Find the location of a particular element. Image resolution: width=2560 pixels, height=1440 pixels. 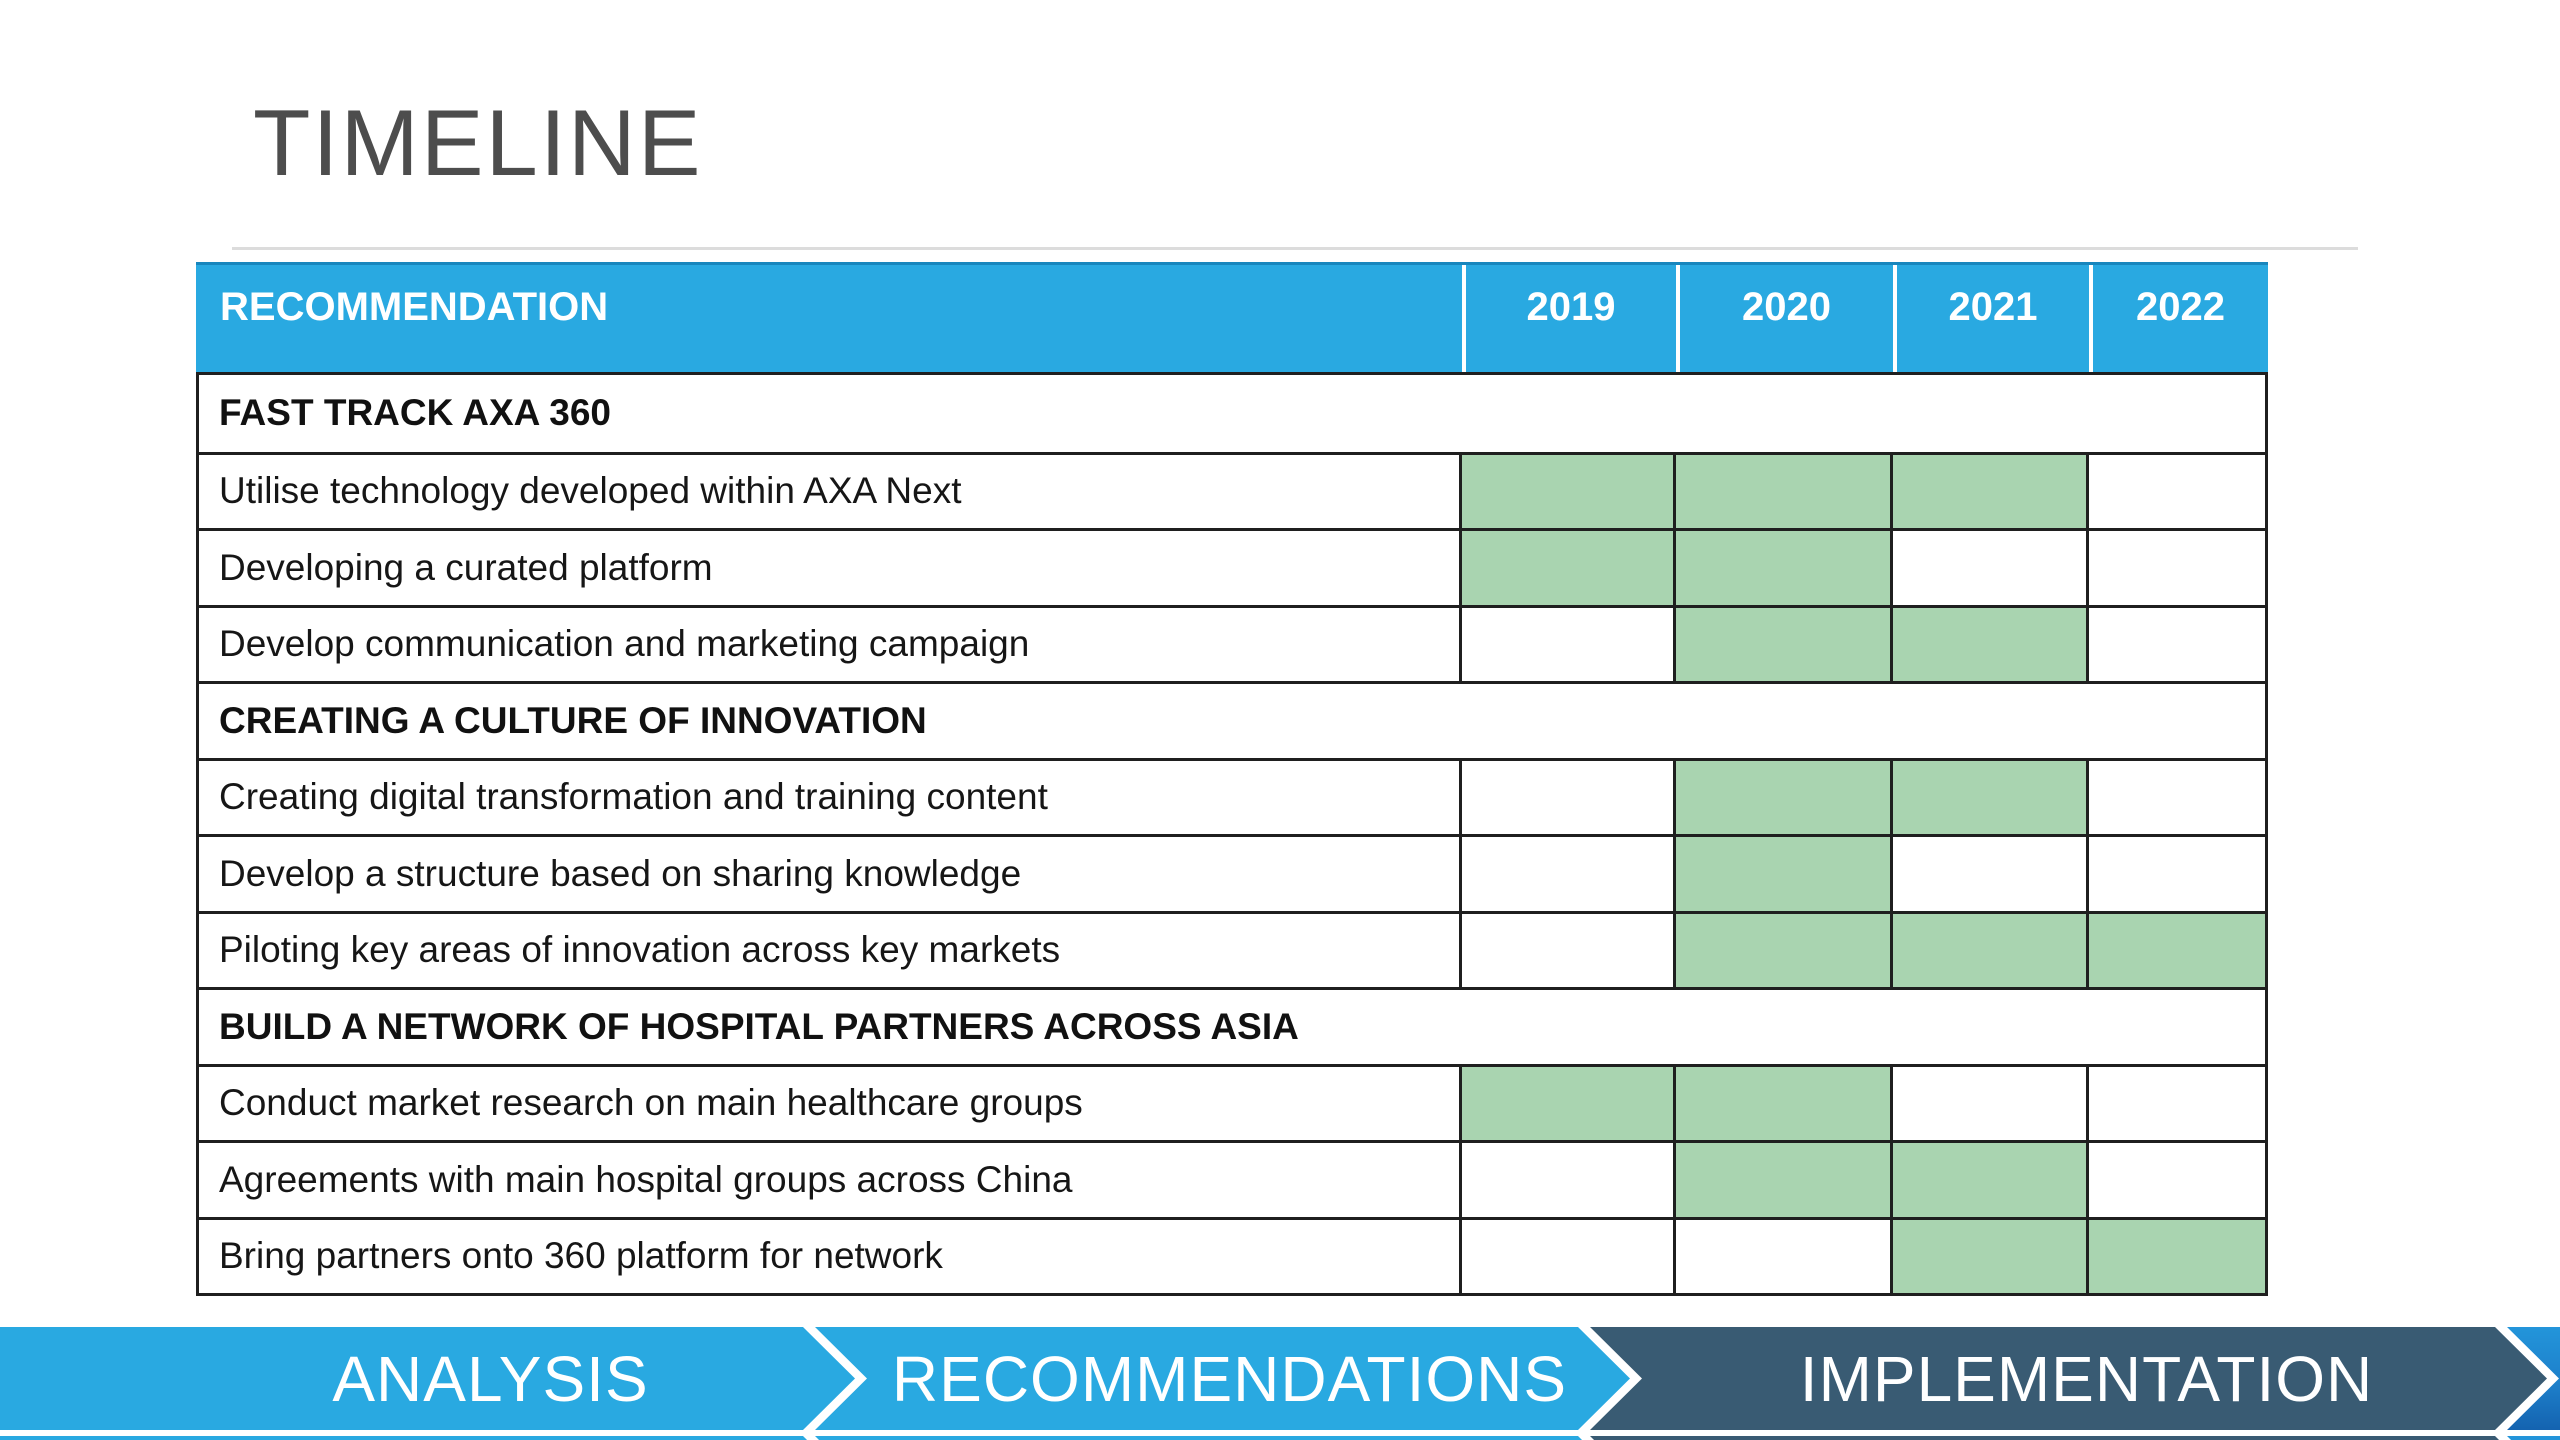

stage-label: RECOMMENDATIONS is located at coordinates (1229, 1378).